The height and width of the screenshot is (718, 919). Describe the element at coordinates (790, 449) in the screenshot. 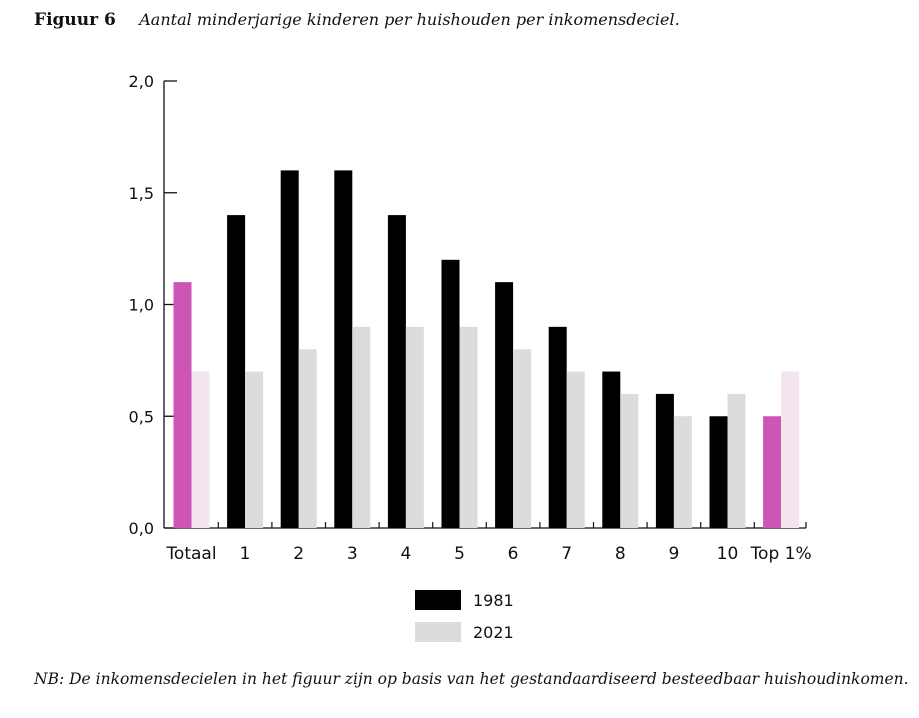

I see `bar-2021-top-1-` at that location.